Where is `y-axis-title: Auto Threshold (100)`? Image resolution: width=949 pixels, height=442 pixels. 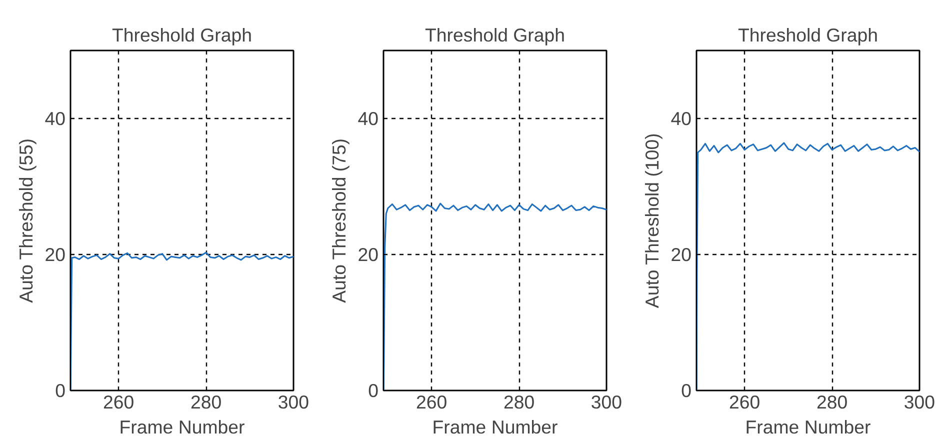
y-axis-title: Auto Threshold (100) is located at coordinates (652, 220).